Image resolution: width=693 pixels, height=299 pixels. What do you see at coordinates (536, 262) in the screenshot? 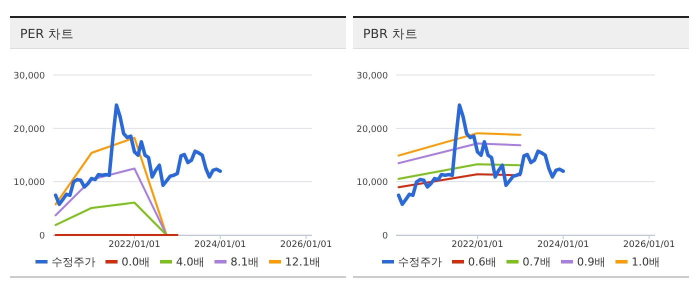
I see `legend-label: 0.7배` at bounding box center [536, 262].